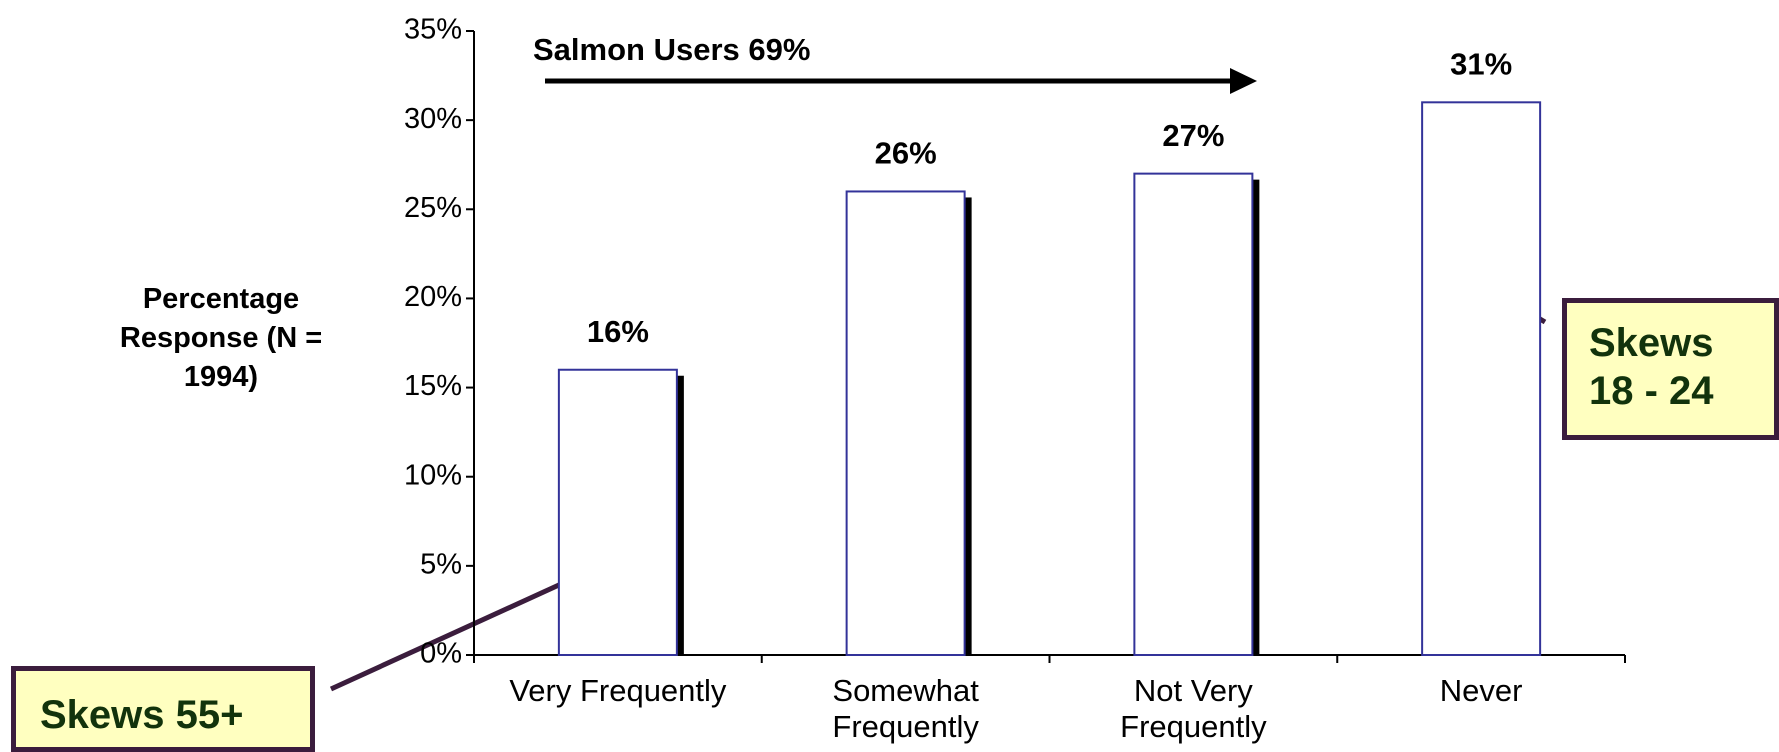 The width and height of the screenshot is (1779, 752). What do you see at coordinates (671, 49) in the screenshot?
I see `annotation: Salmon Users 69%` at bounding box center [671, 49].